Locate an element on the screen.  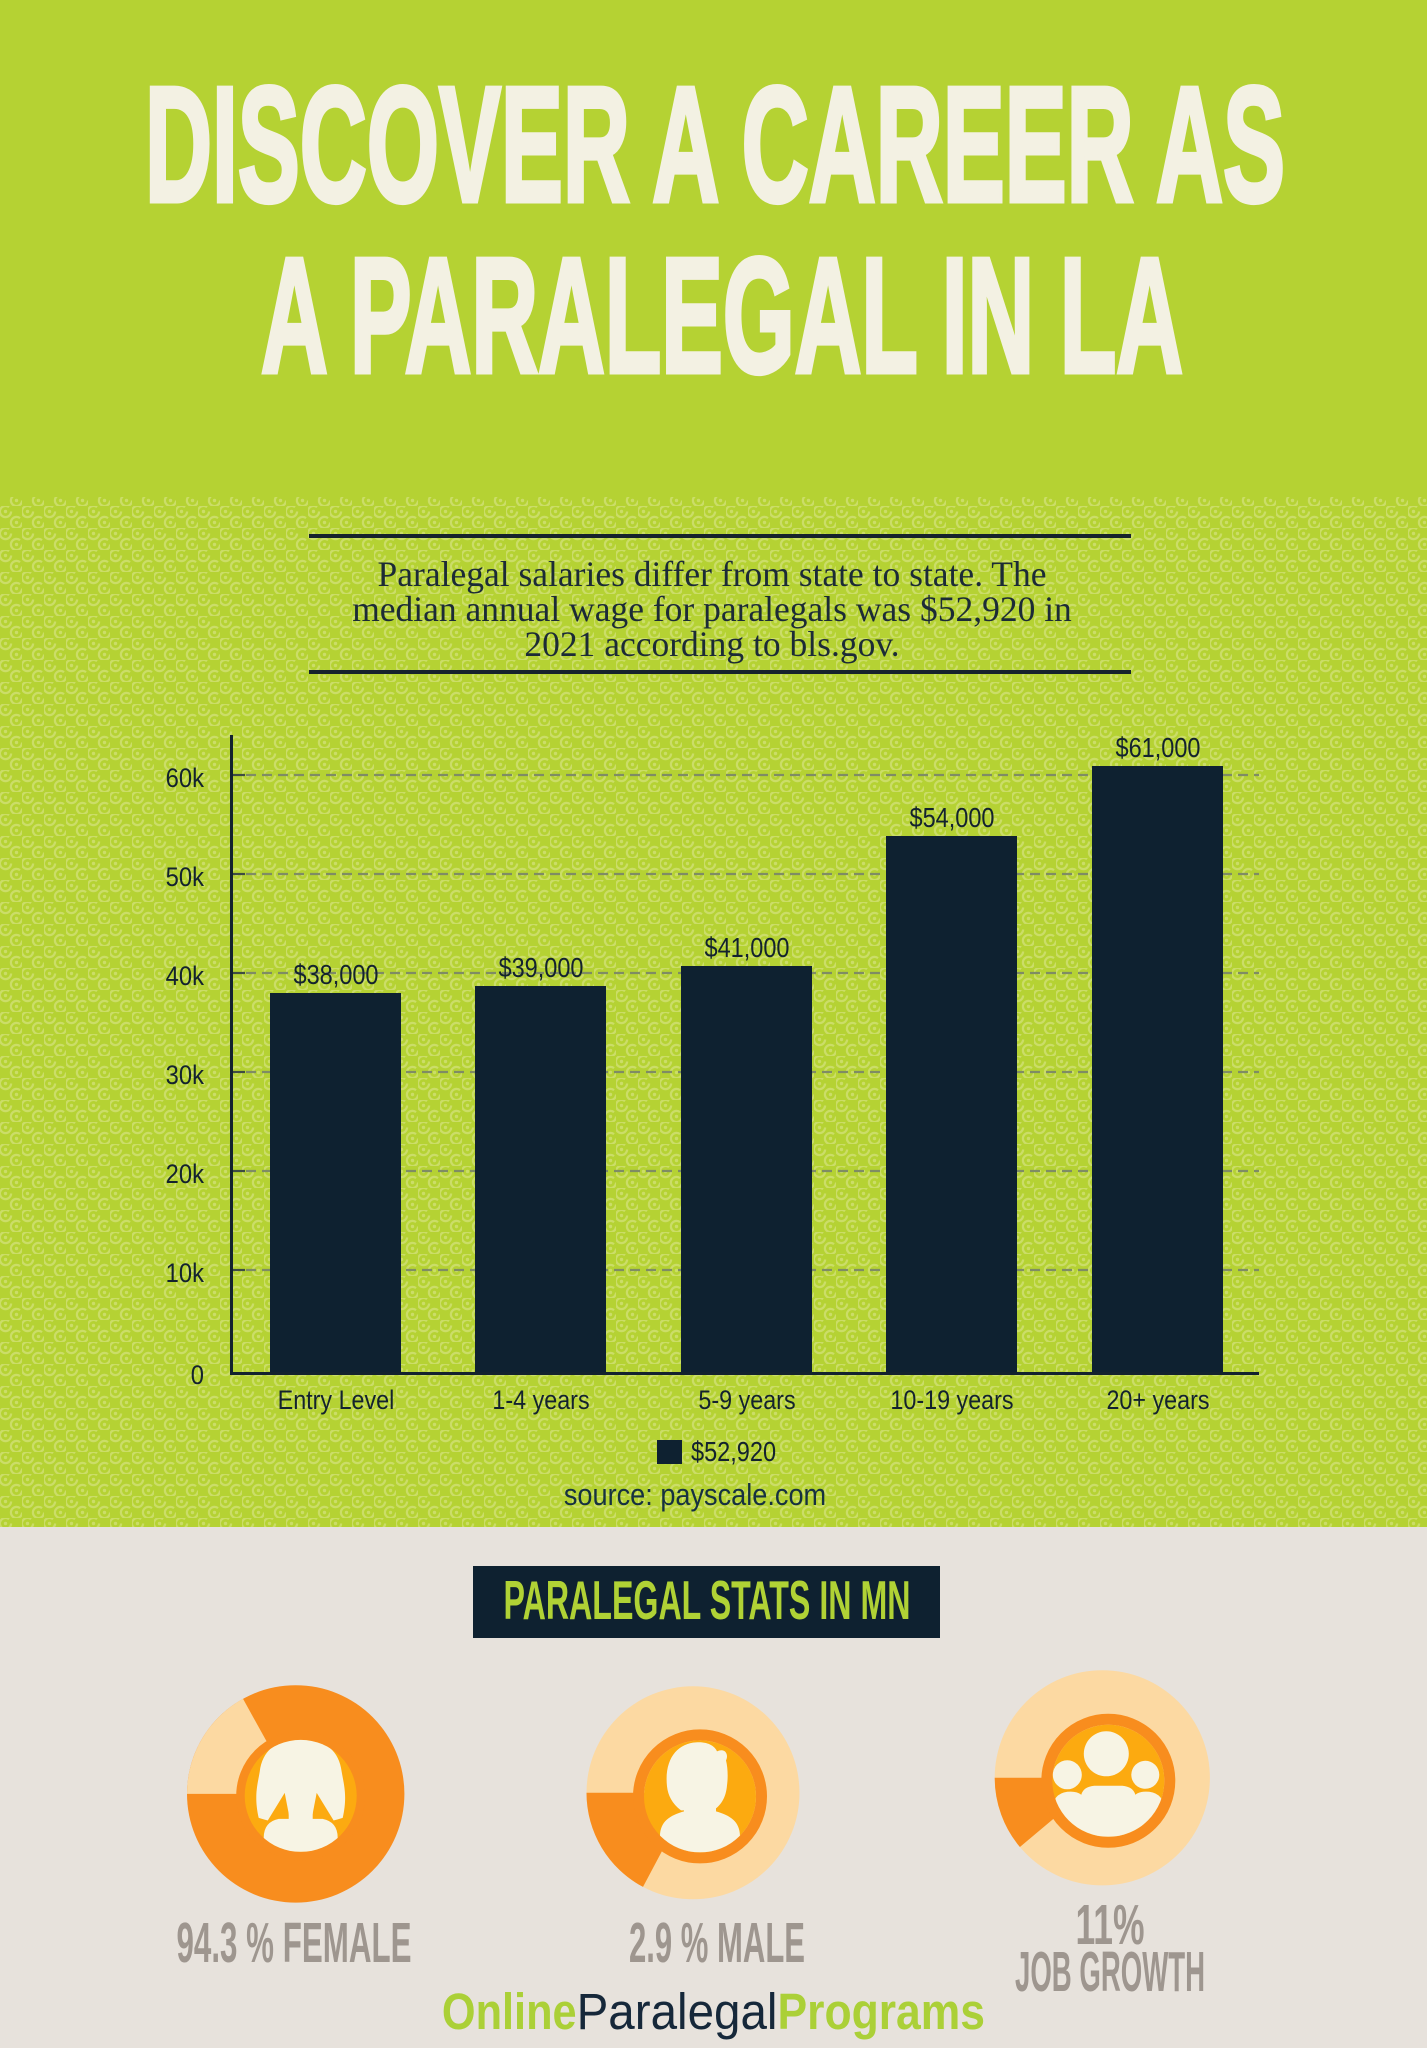
svg-text: Programs is located at coordinates (882, 2011).